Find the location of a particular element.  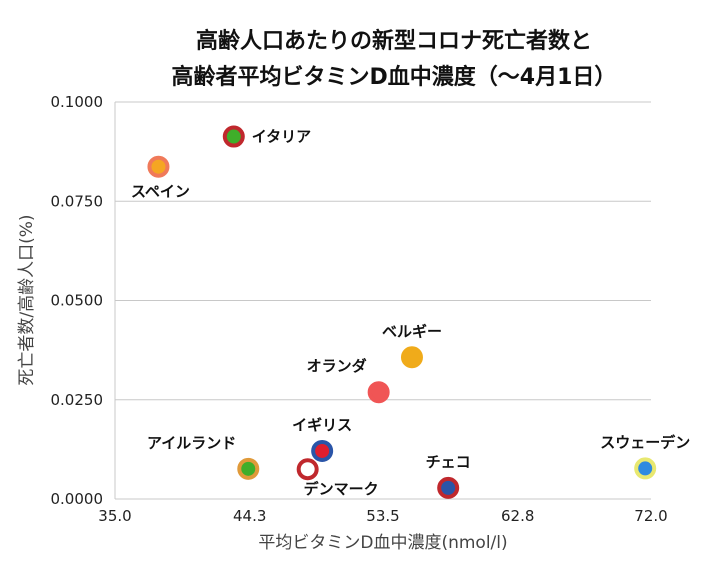

x-tick-labels: 35.0 44.3 53.5 62.8 72.0 is located at coordinates (382, 516).